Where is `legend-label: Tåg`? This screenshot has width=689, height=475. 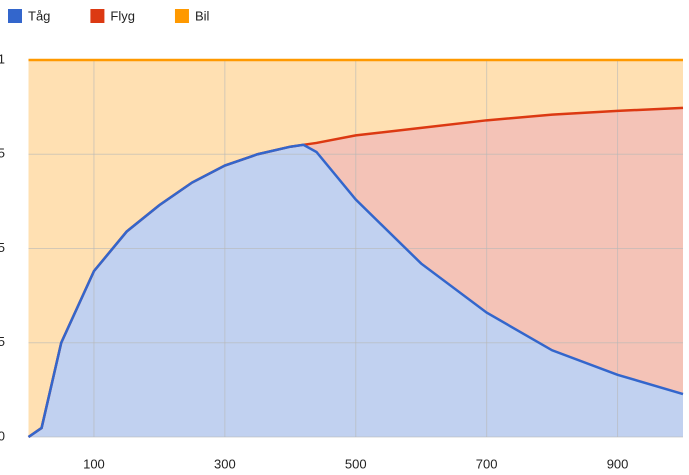
legend-label: Tåg is located at coordinates (39, 15).